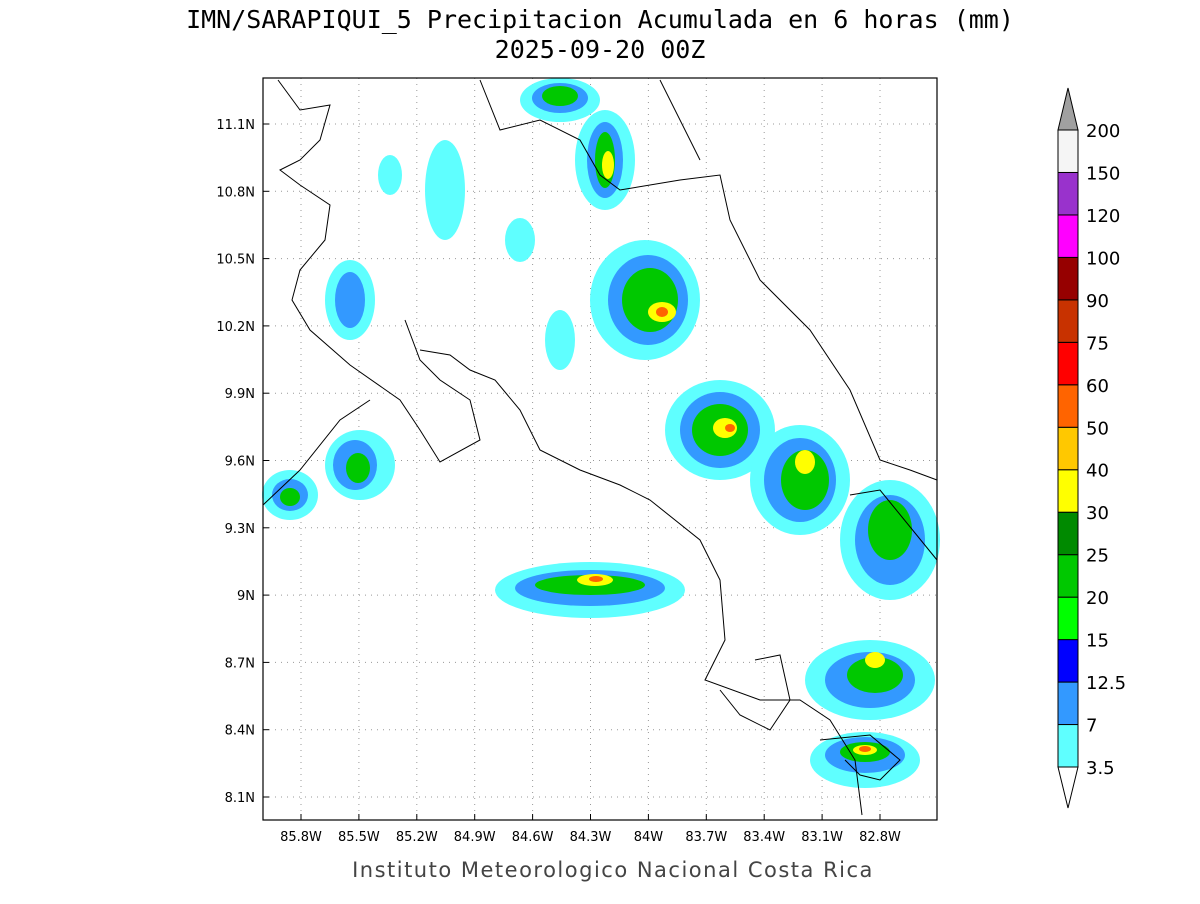 The height and width of the screenshot is (904, 1200). What do you see at coordinates (591, 837) in the screenshot?
I see `lon-label: 84.3W` at bounding box center [591, 837].